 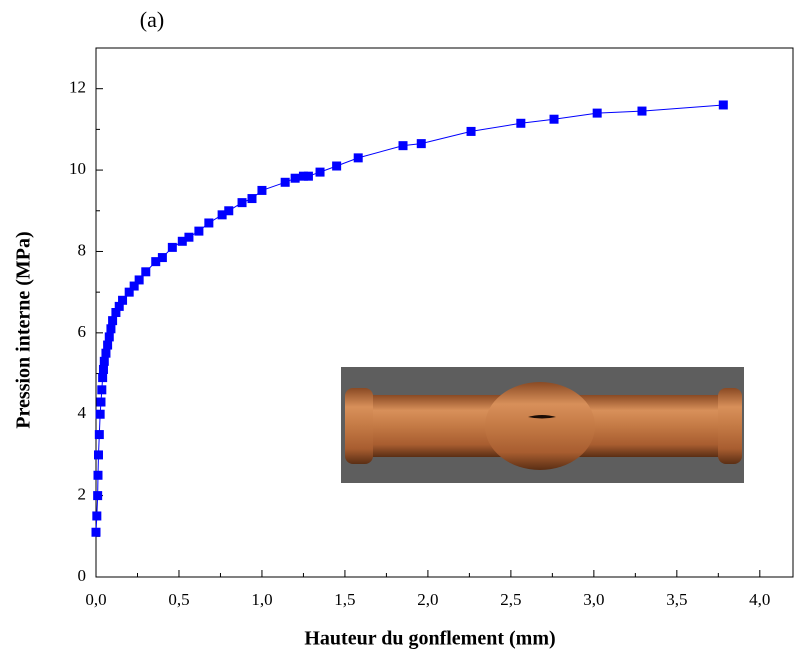 I want to click on x-tick-label: 2,5, so click(x=510, y=599).